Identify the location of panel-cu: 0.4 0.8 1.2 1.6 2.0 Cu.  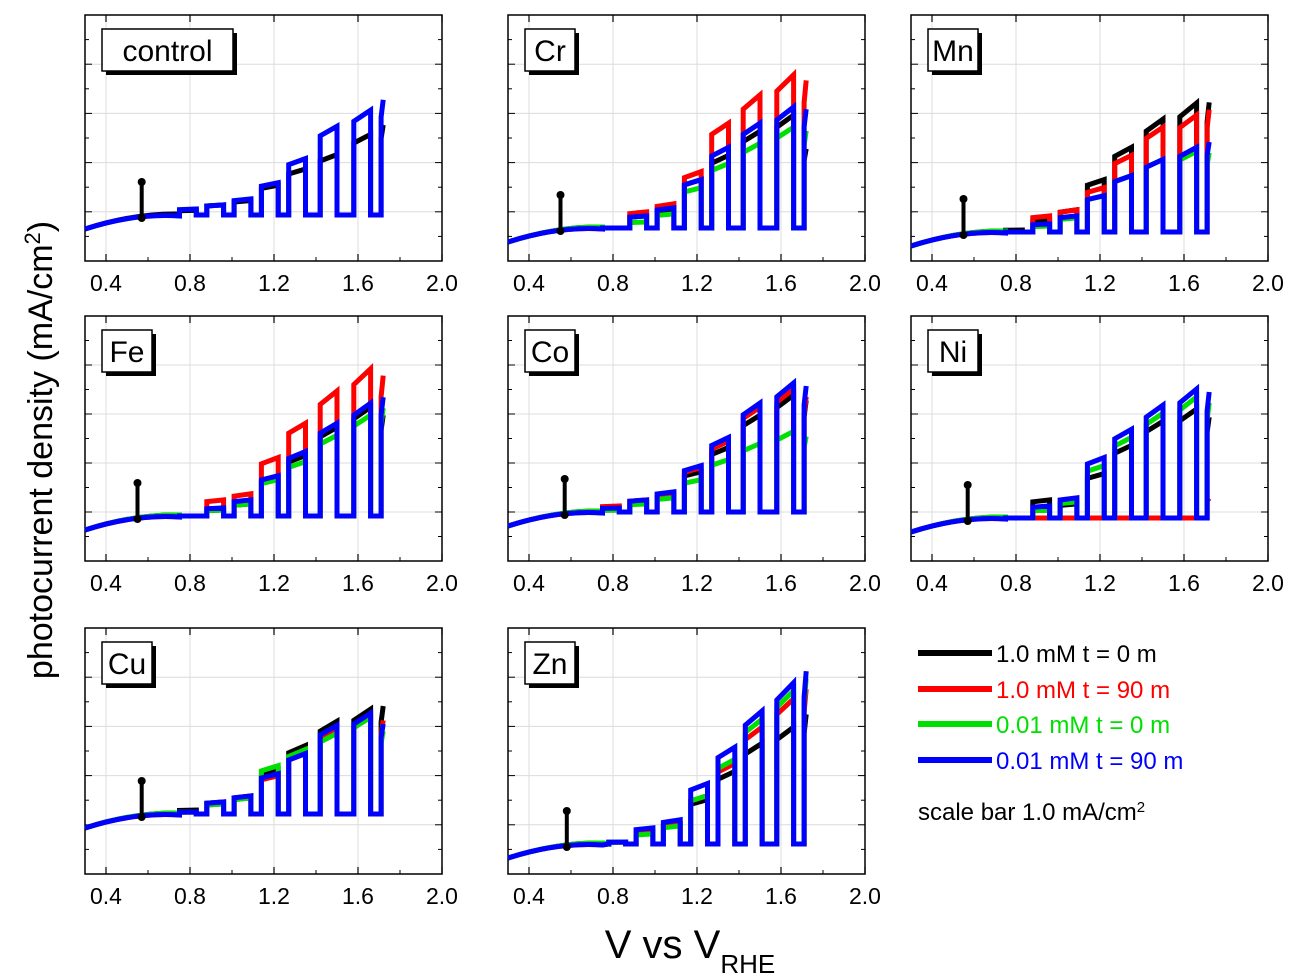
(271, 768).